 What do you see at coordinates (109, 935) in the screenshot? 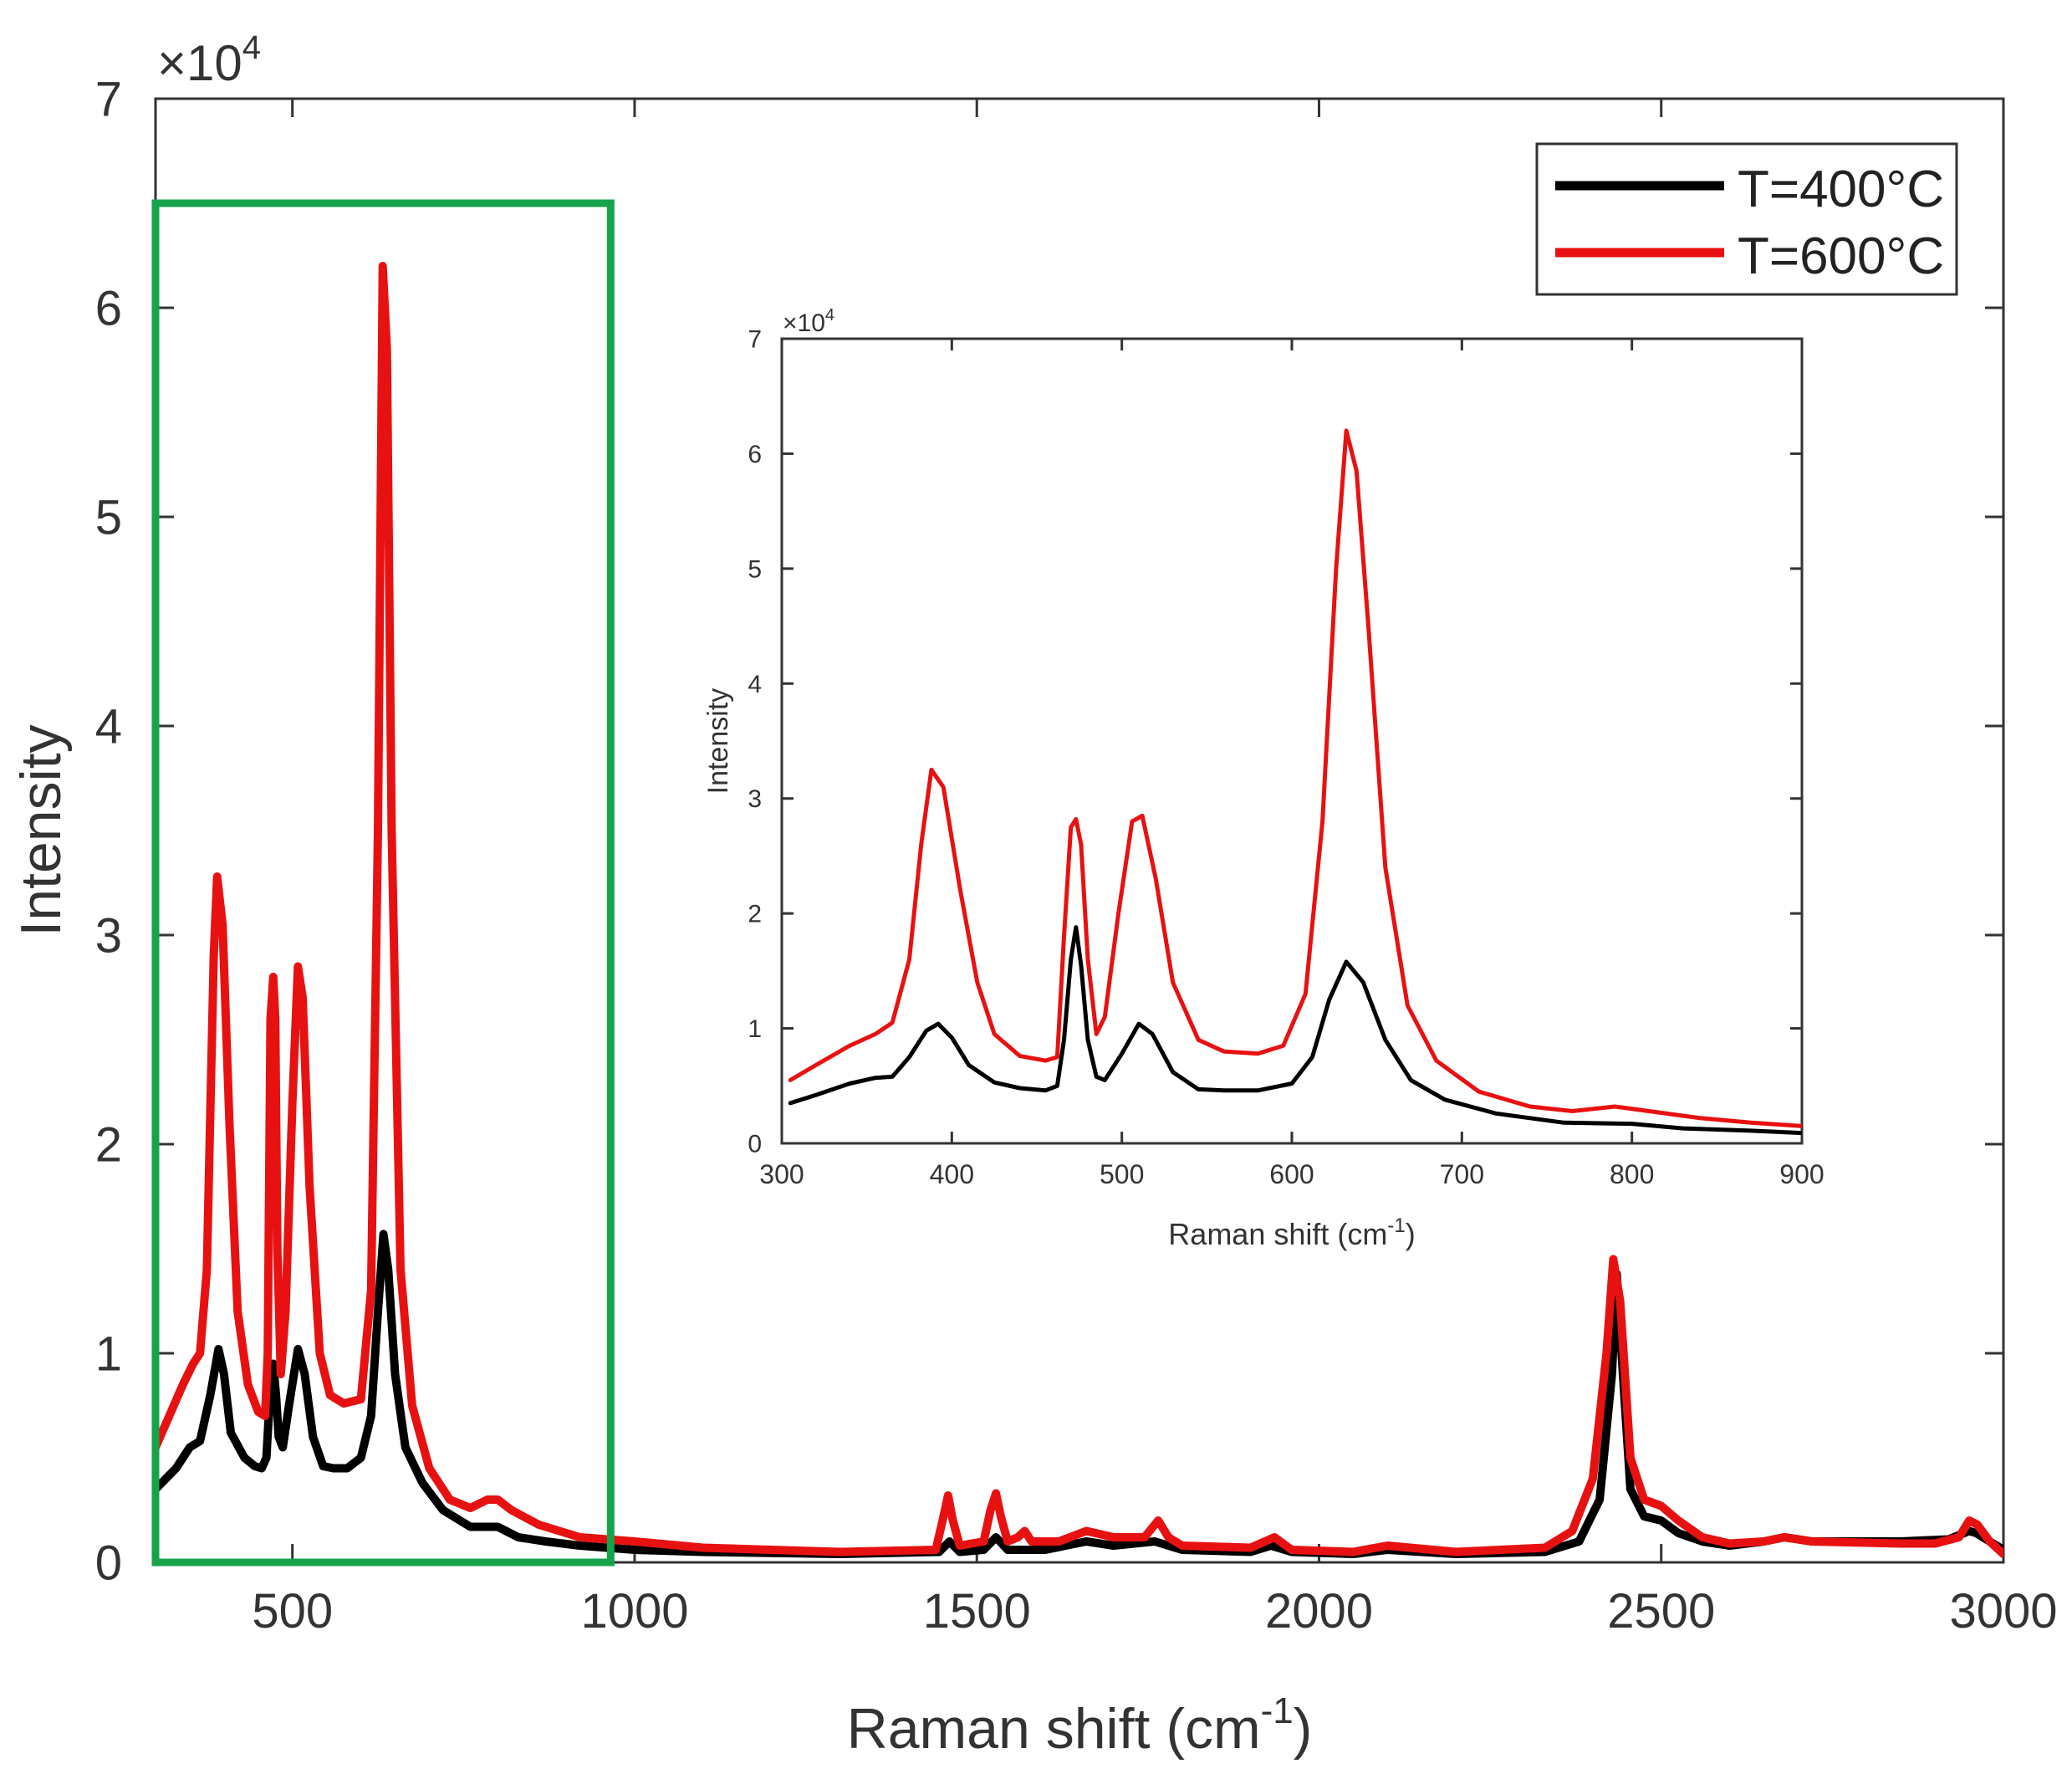
I see `main-y-tick-label-3: 3` at bounding box center [109, 935].